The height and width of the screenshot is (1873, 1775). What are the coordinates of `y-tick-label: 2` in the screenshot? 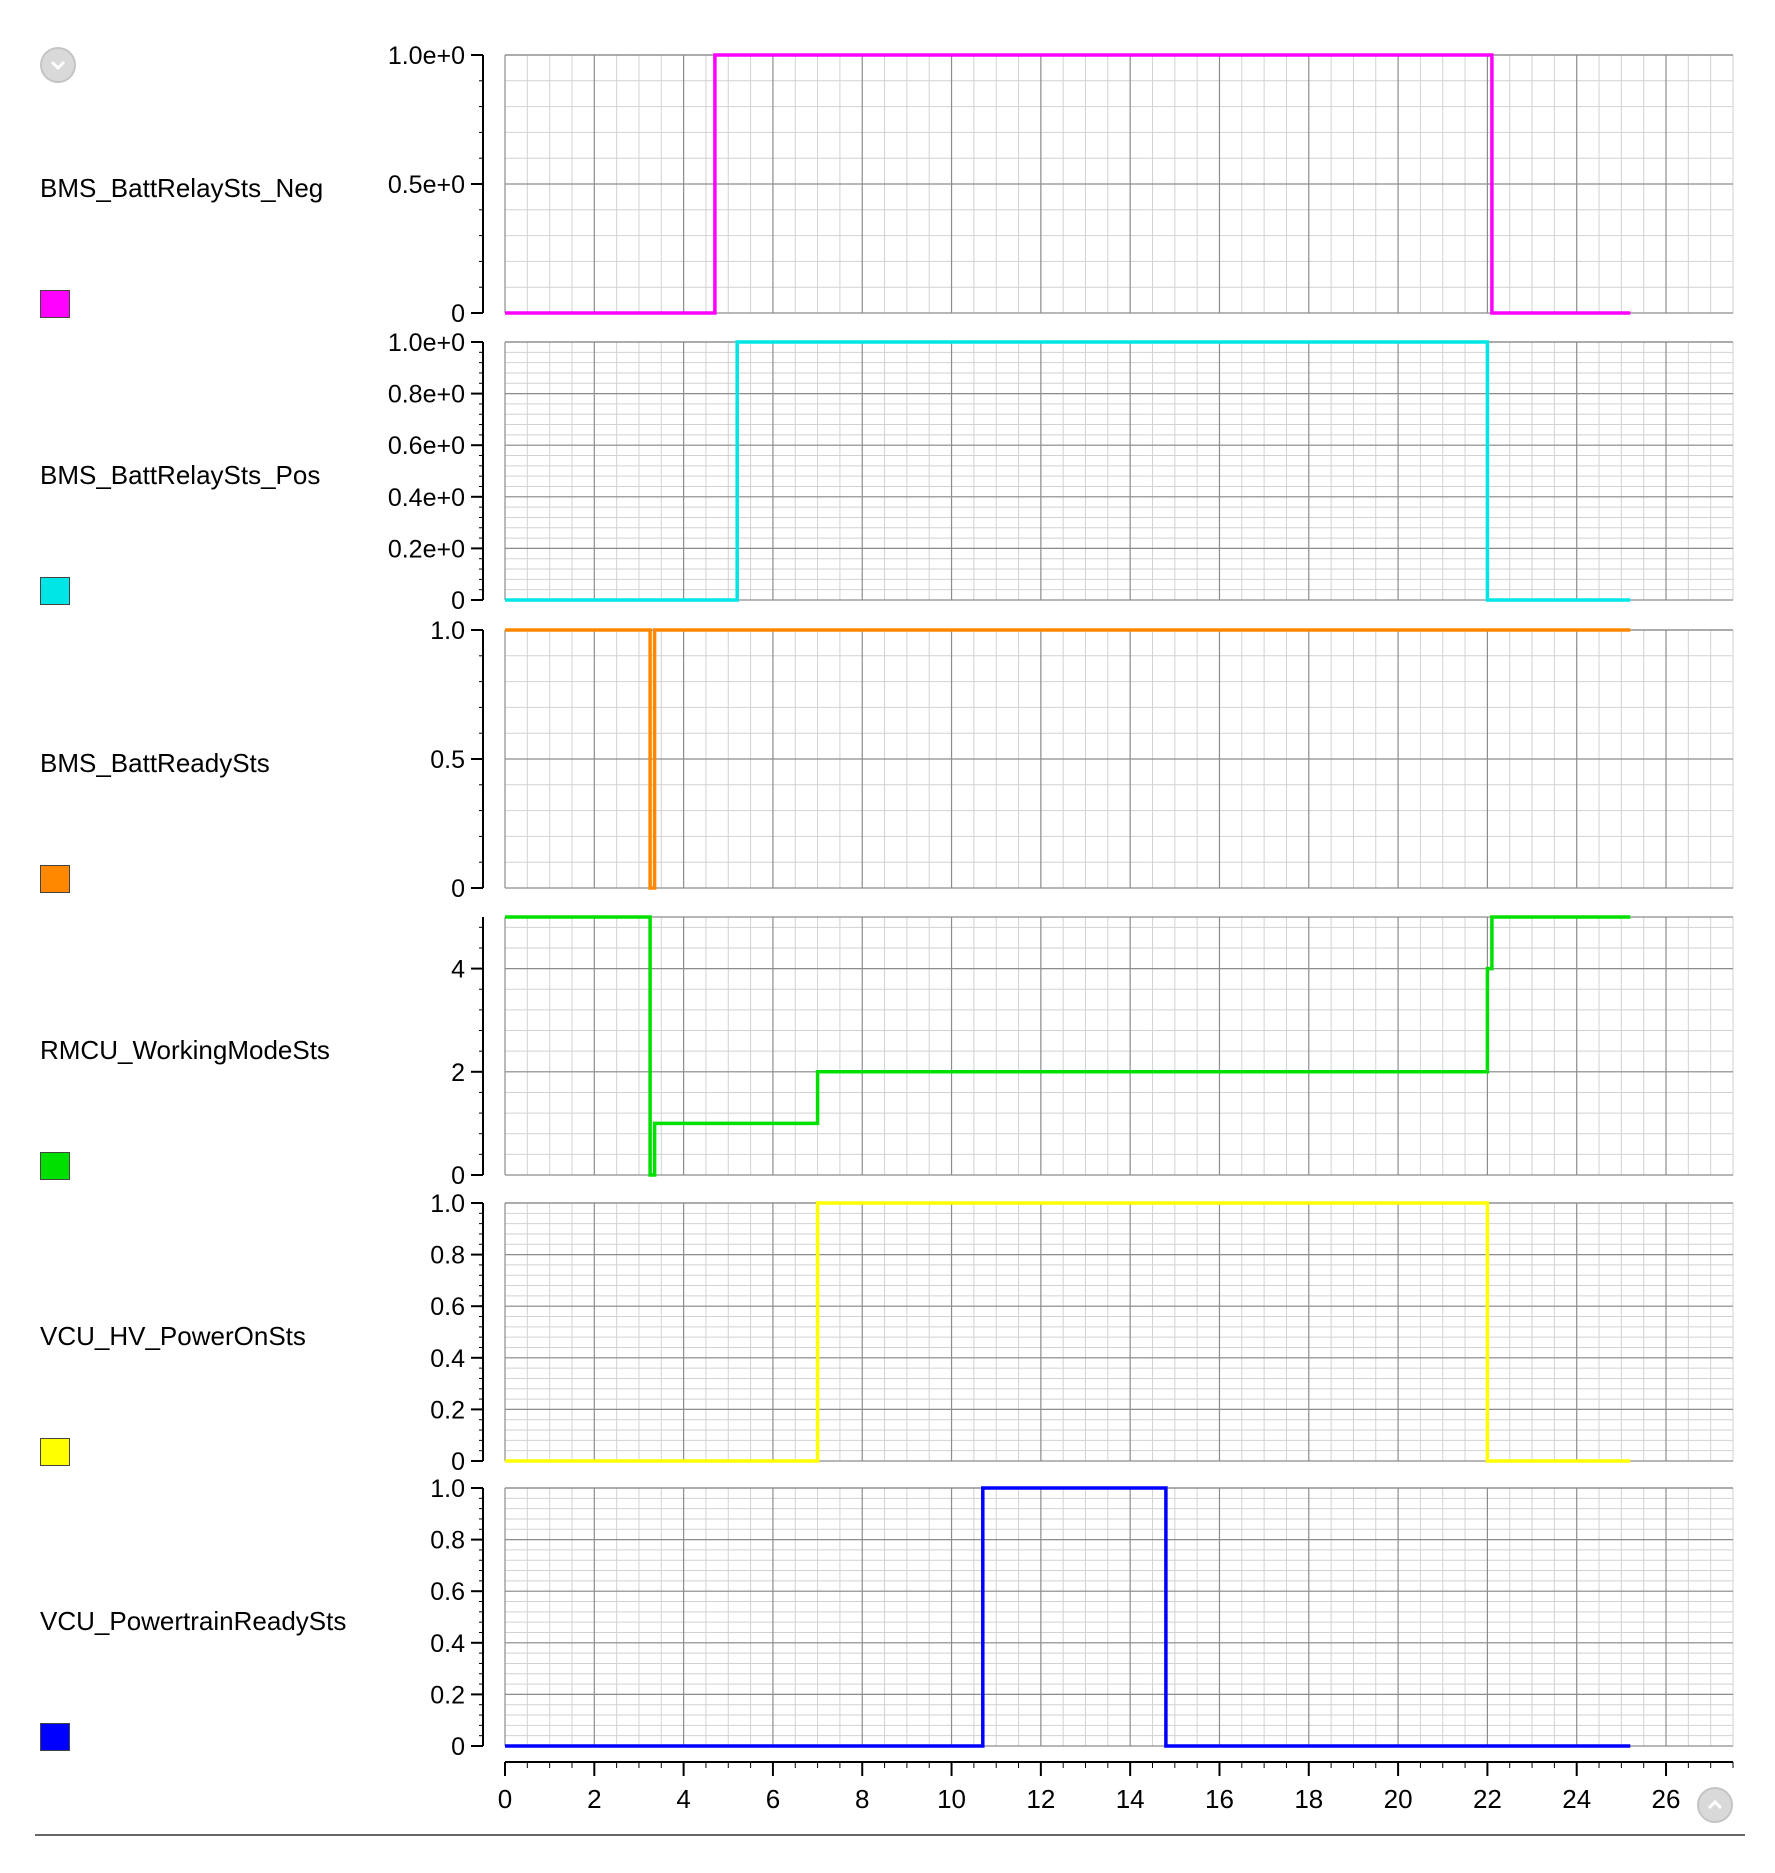 It's located at (458, 1073).